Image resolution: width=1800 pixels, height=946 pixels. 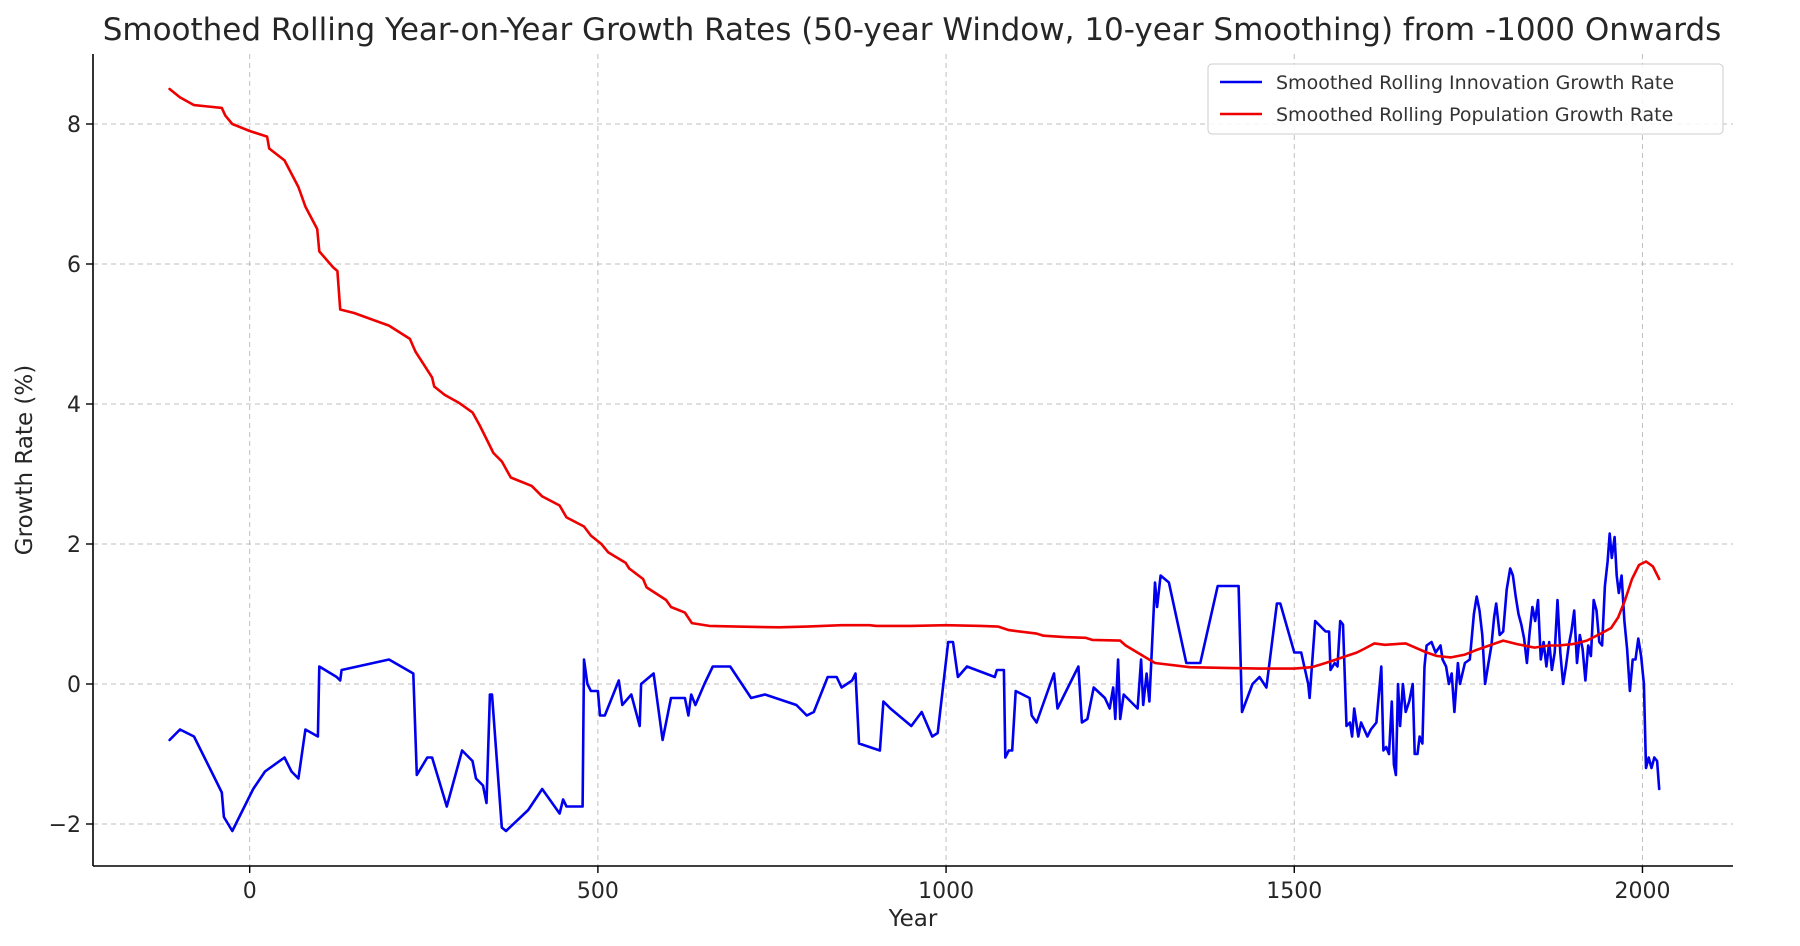 What do you see at coordinates (250, 891) in the screenshot?
I see `x-tick-label: 0` at bounding box center [250, 891].